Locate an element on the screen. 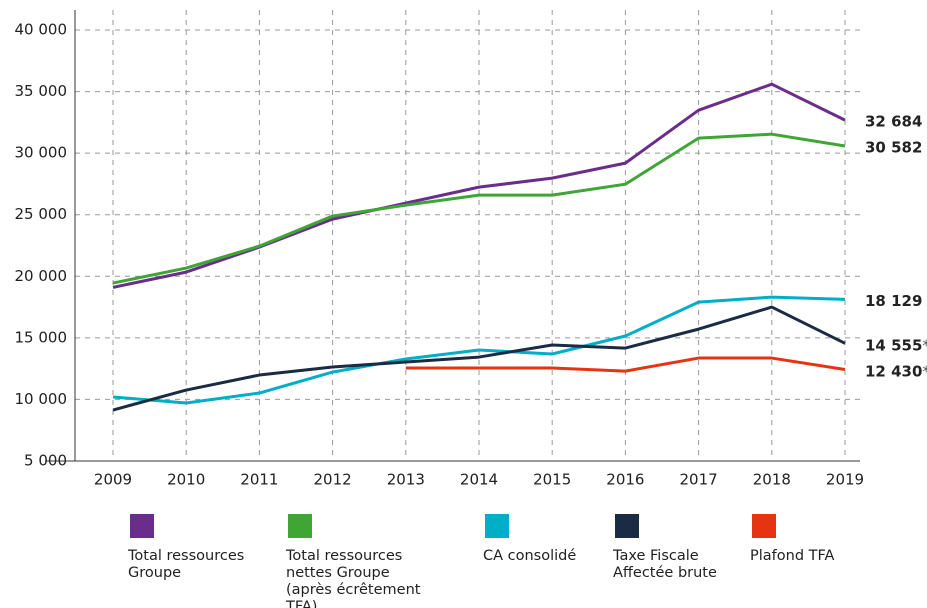 The image size is (927, 608). legend-item: Taxe Fiscale Affectée brute is located at coordinates (675, 548).